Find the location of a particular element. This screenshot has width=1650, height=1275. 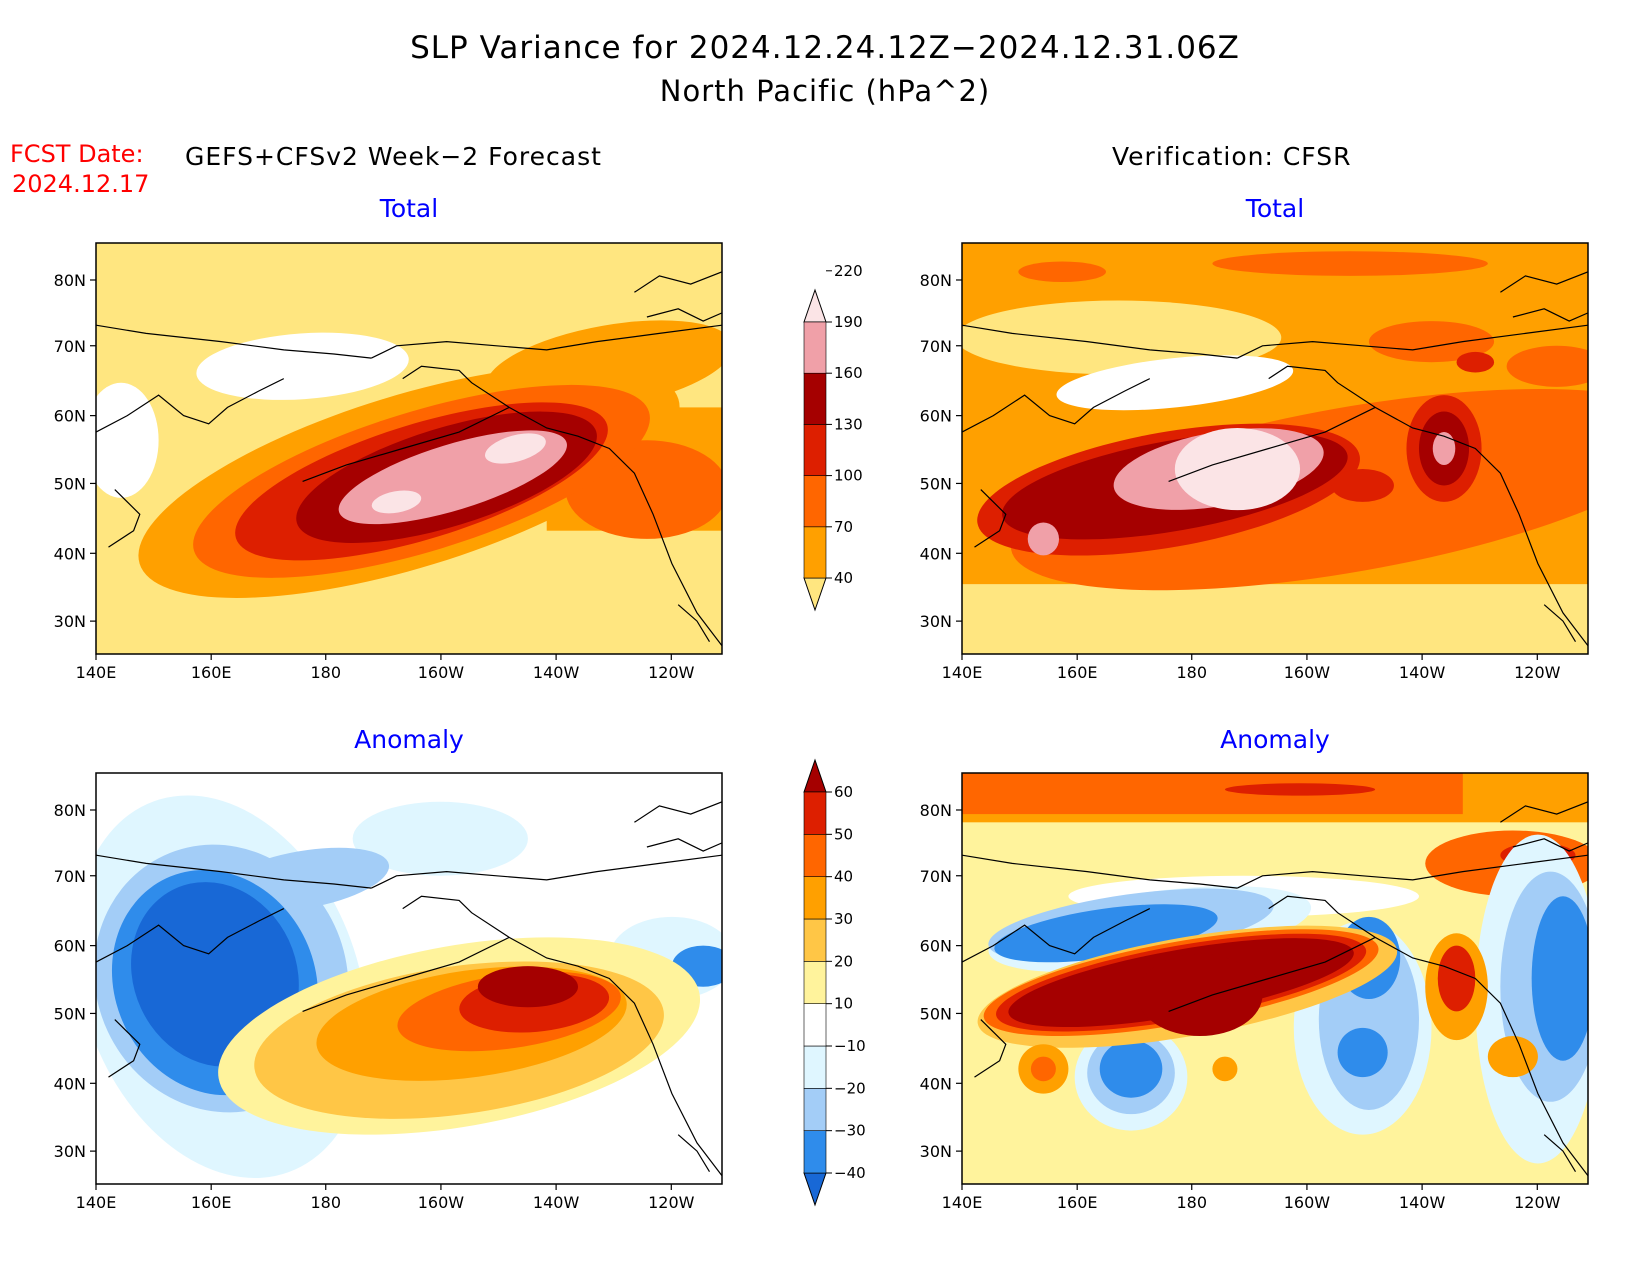

verification-anomaly-map-fill is located at coordinates (1275, 978).